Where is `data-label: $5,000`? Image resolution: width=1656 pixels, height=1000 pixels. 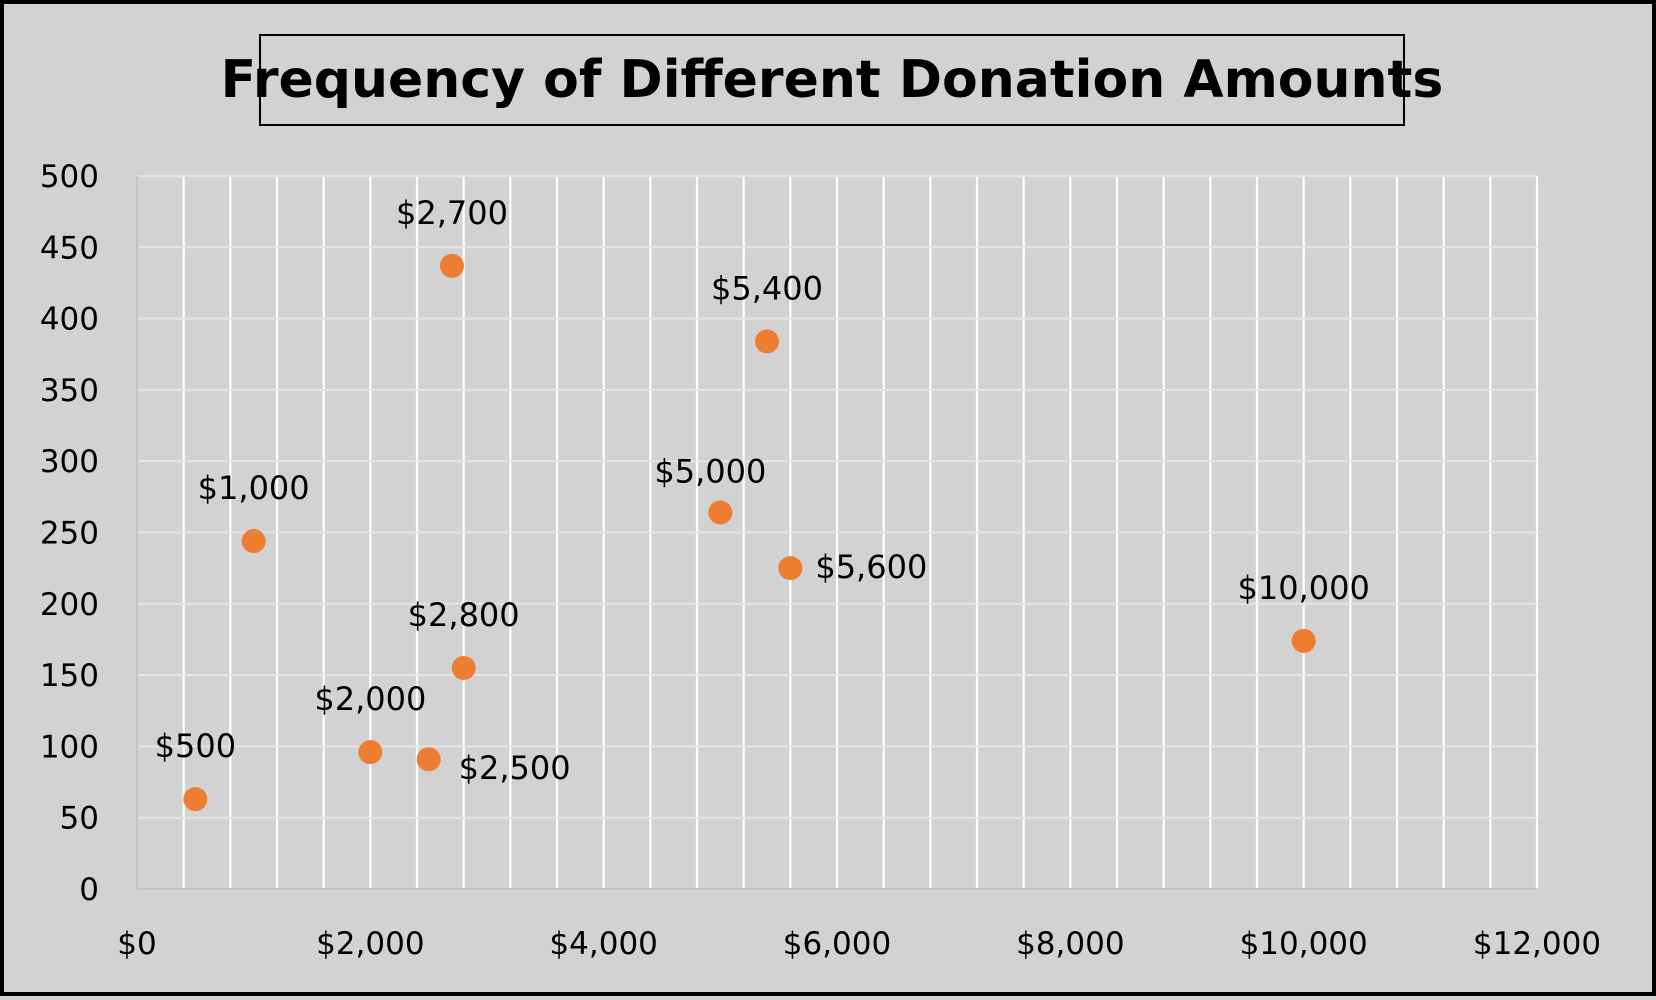
data-label: $5,000 is located at coordinates (710, 472).